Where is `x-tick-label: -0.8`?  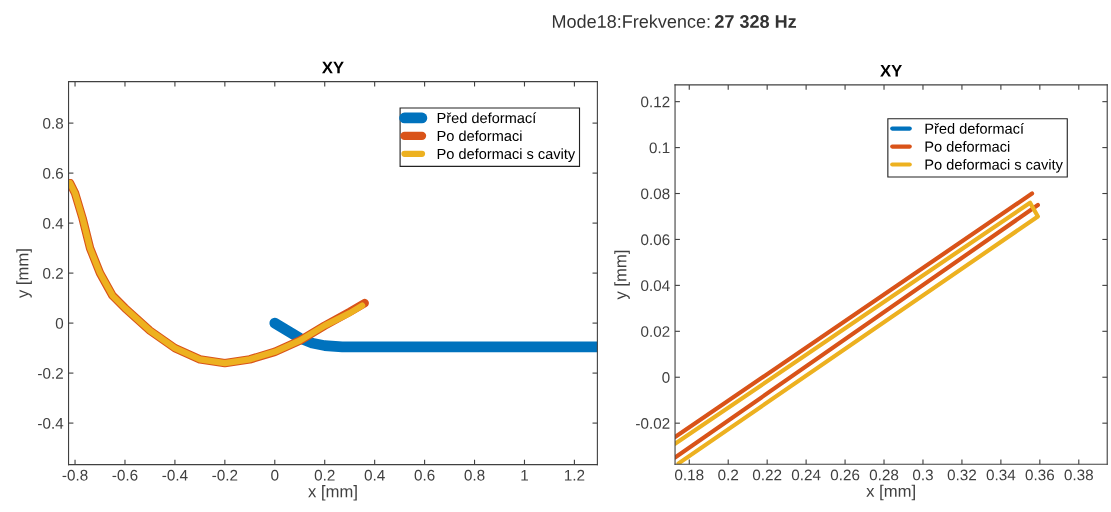 x-tick-label: -0.8 is located at coordinates (75, 475).